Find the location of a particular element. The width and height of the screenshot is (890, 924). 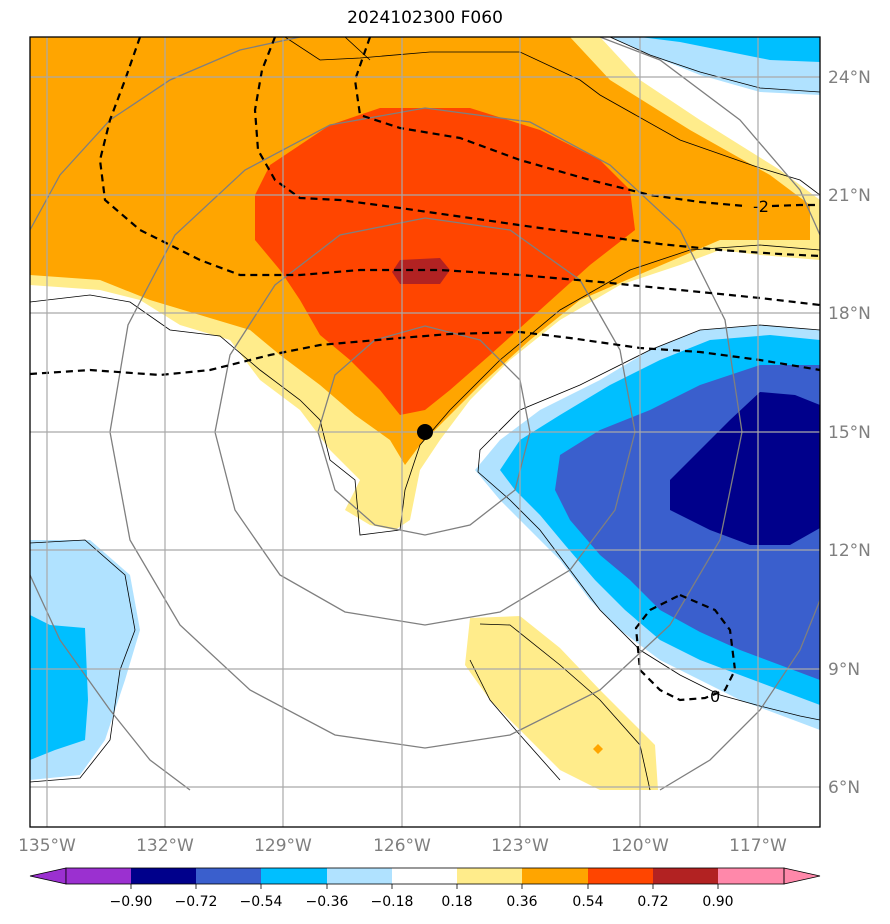

lat-tick-label: 21°N is located at coordinates (849, 196).